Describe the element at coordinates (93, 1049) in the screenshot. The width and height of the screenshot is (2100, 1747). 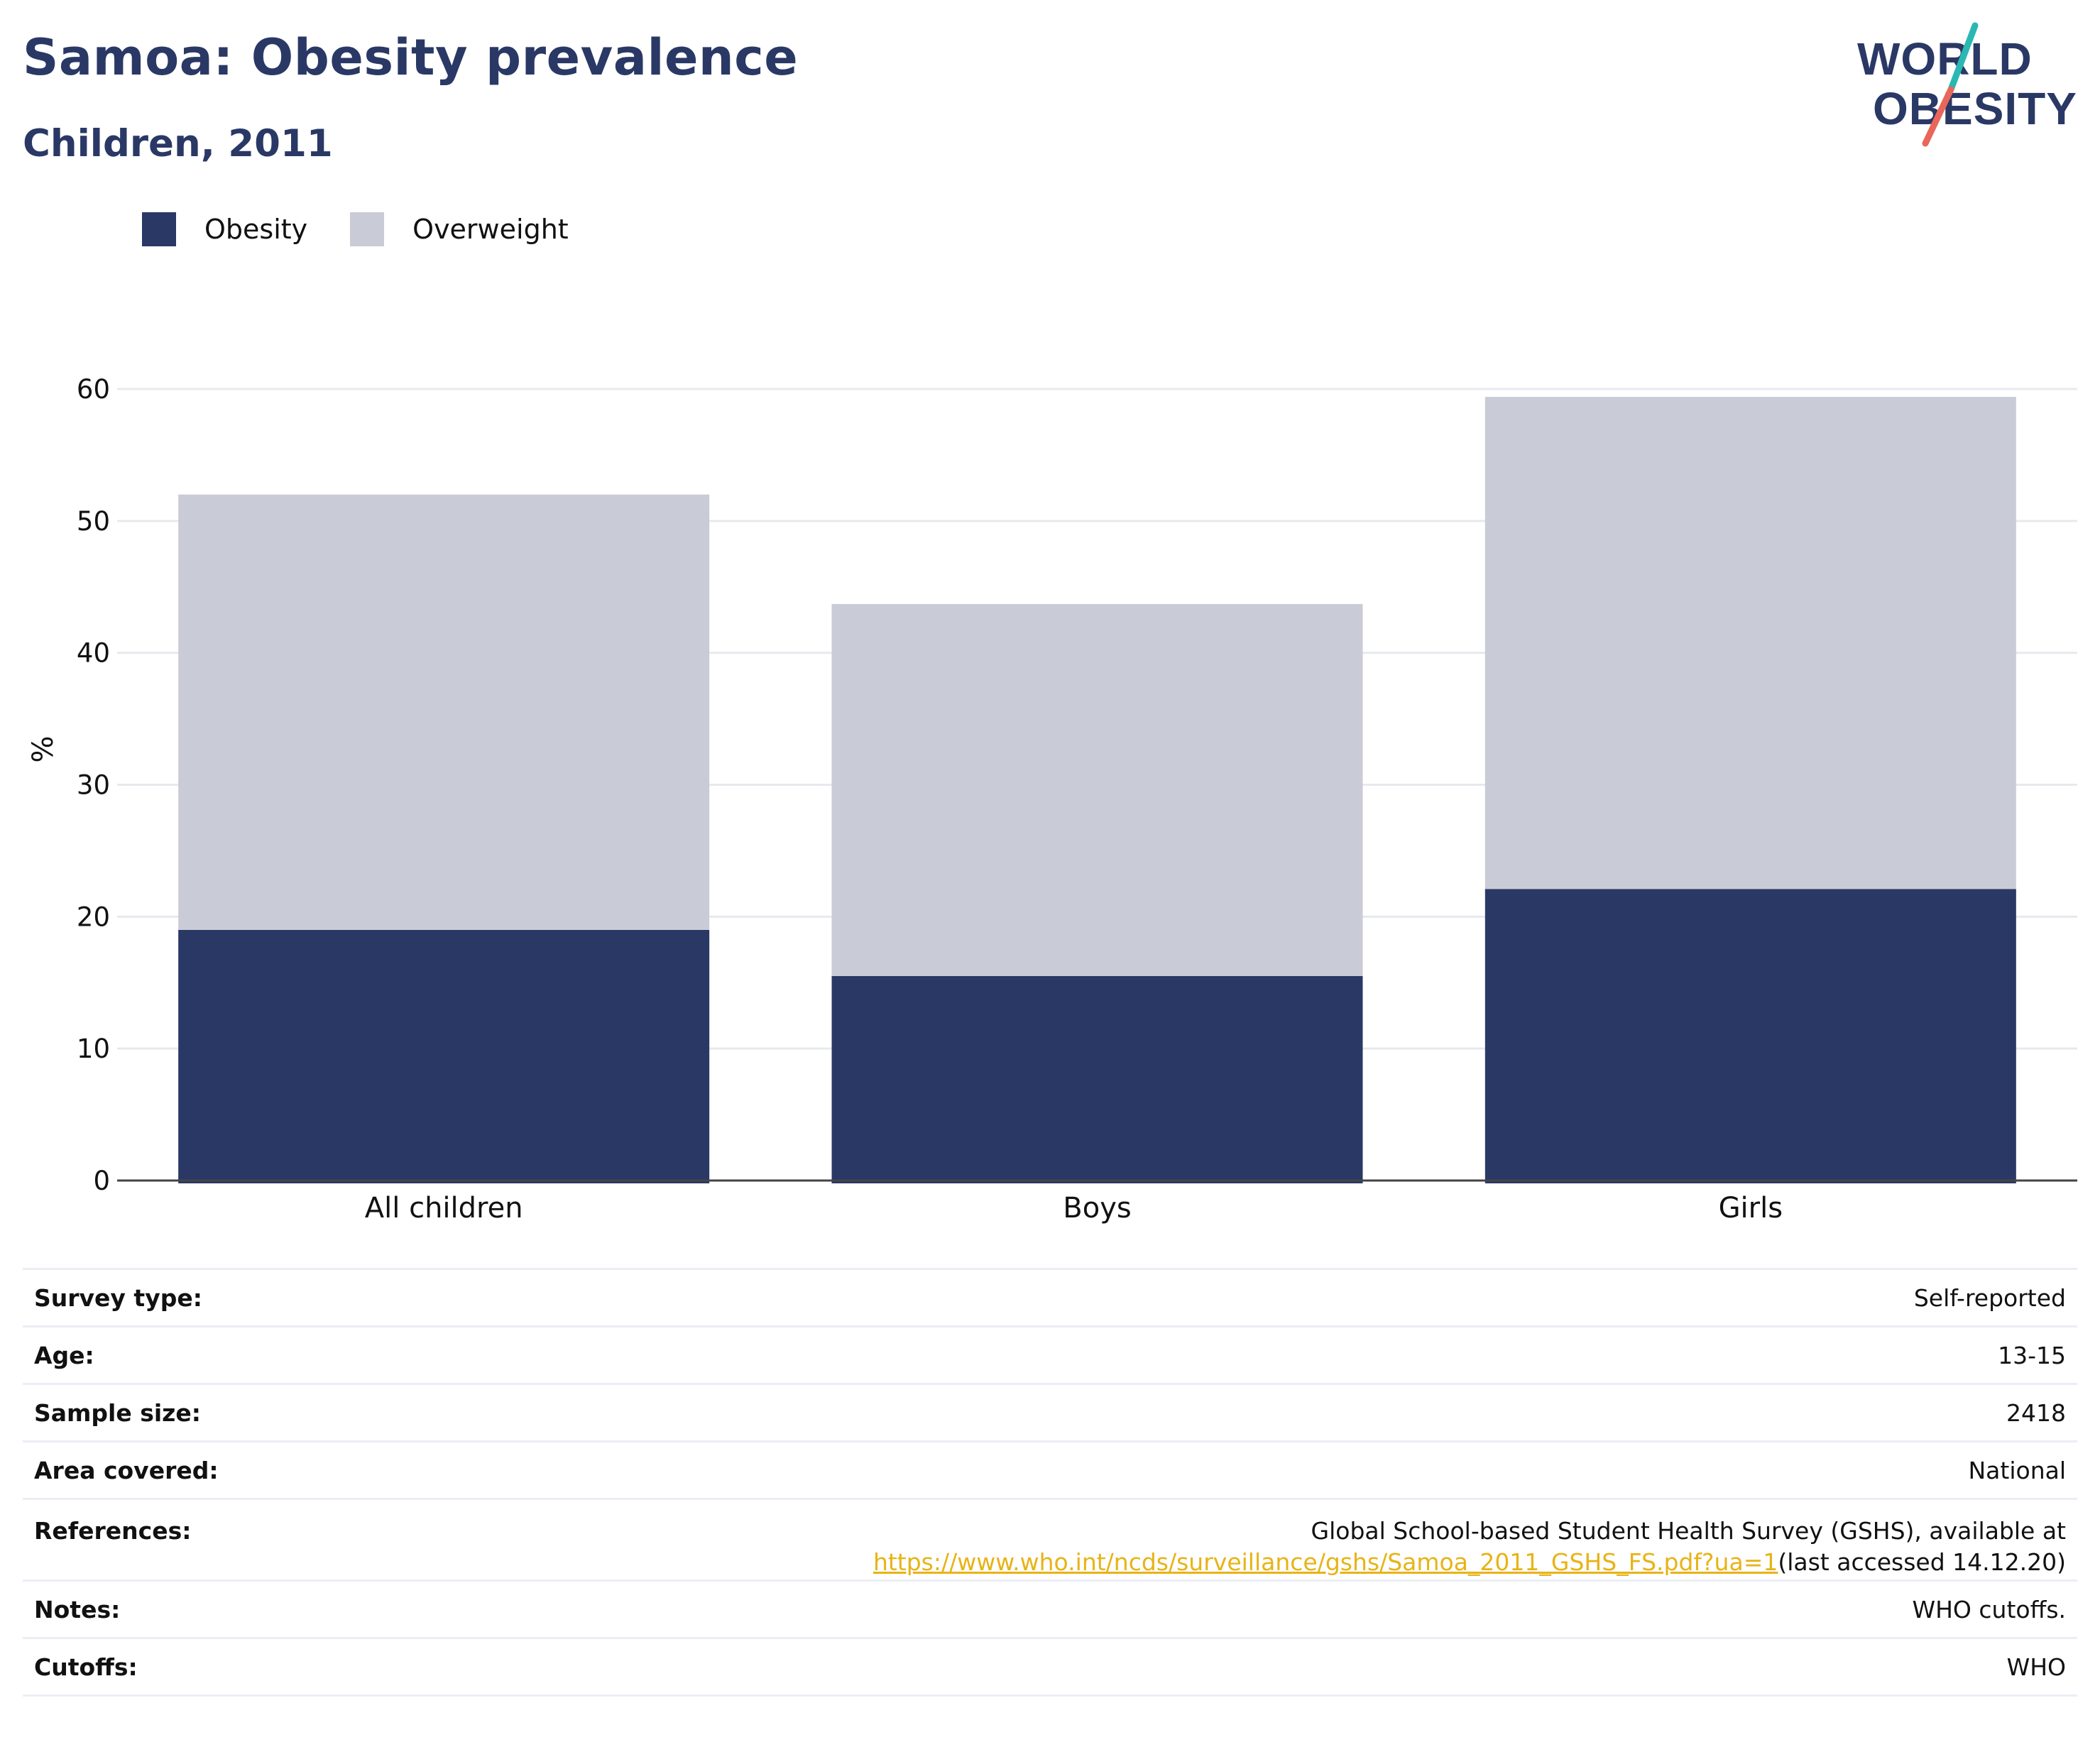
I see `y-tick-label: 10` at that location.